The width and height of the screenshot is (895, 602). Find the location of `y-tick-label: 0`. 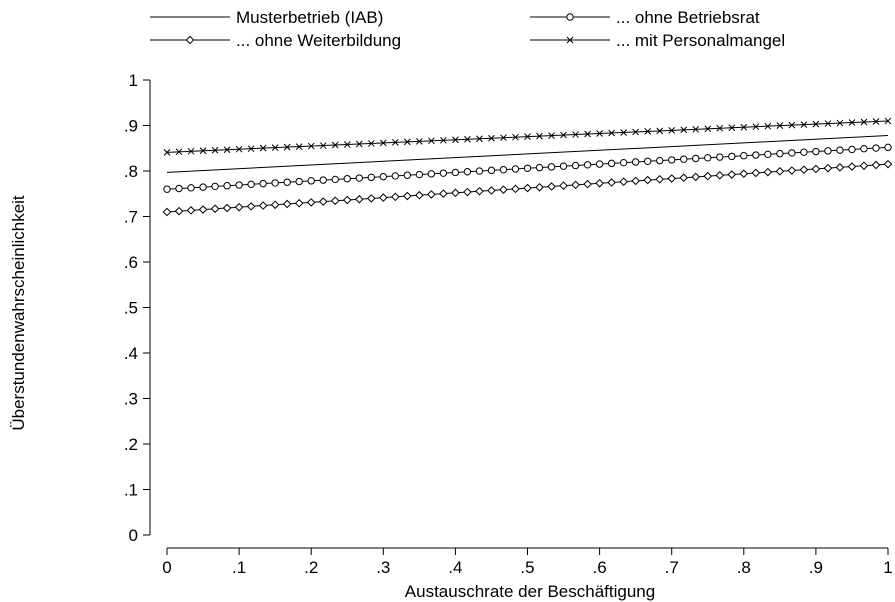

y-tick-label: 0 is located at coordinates (133, 535).